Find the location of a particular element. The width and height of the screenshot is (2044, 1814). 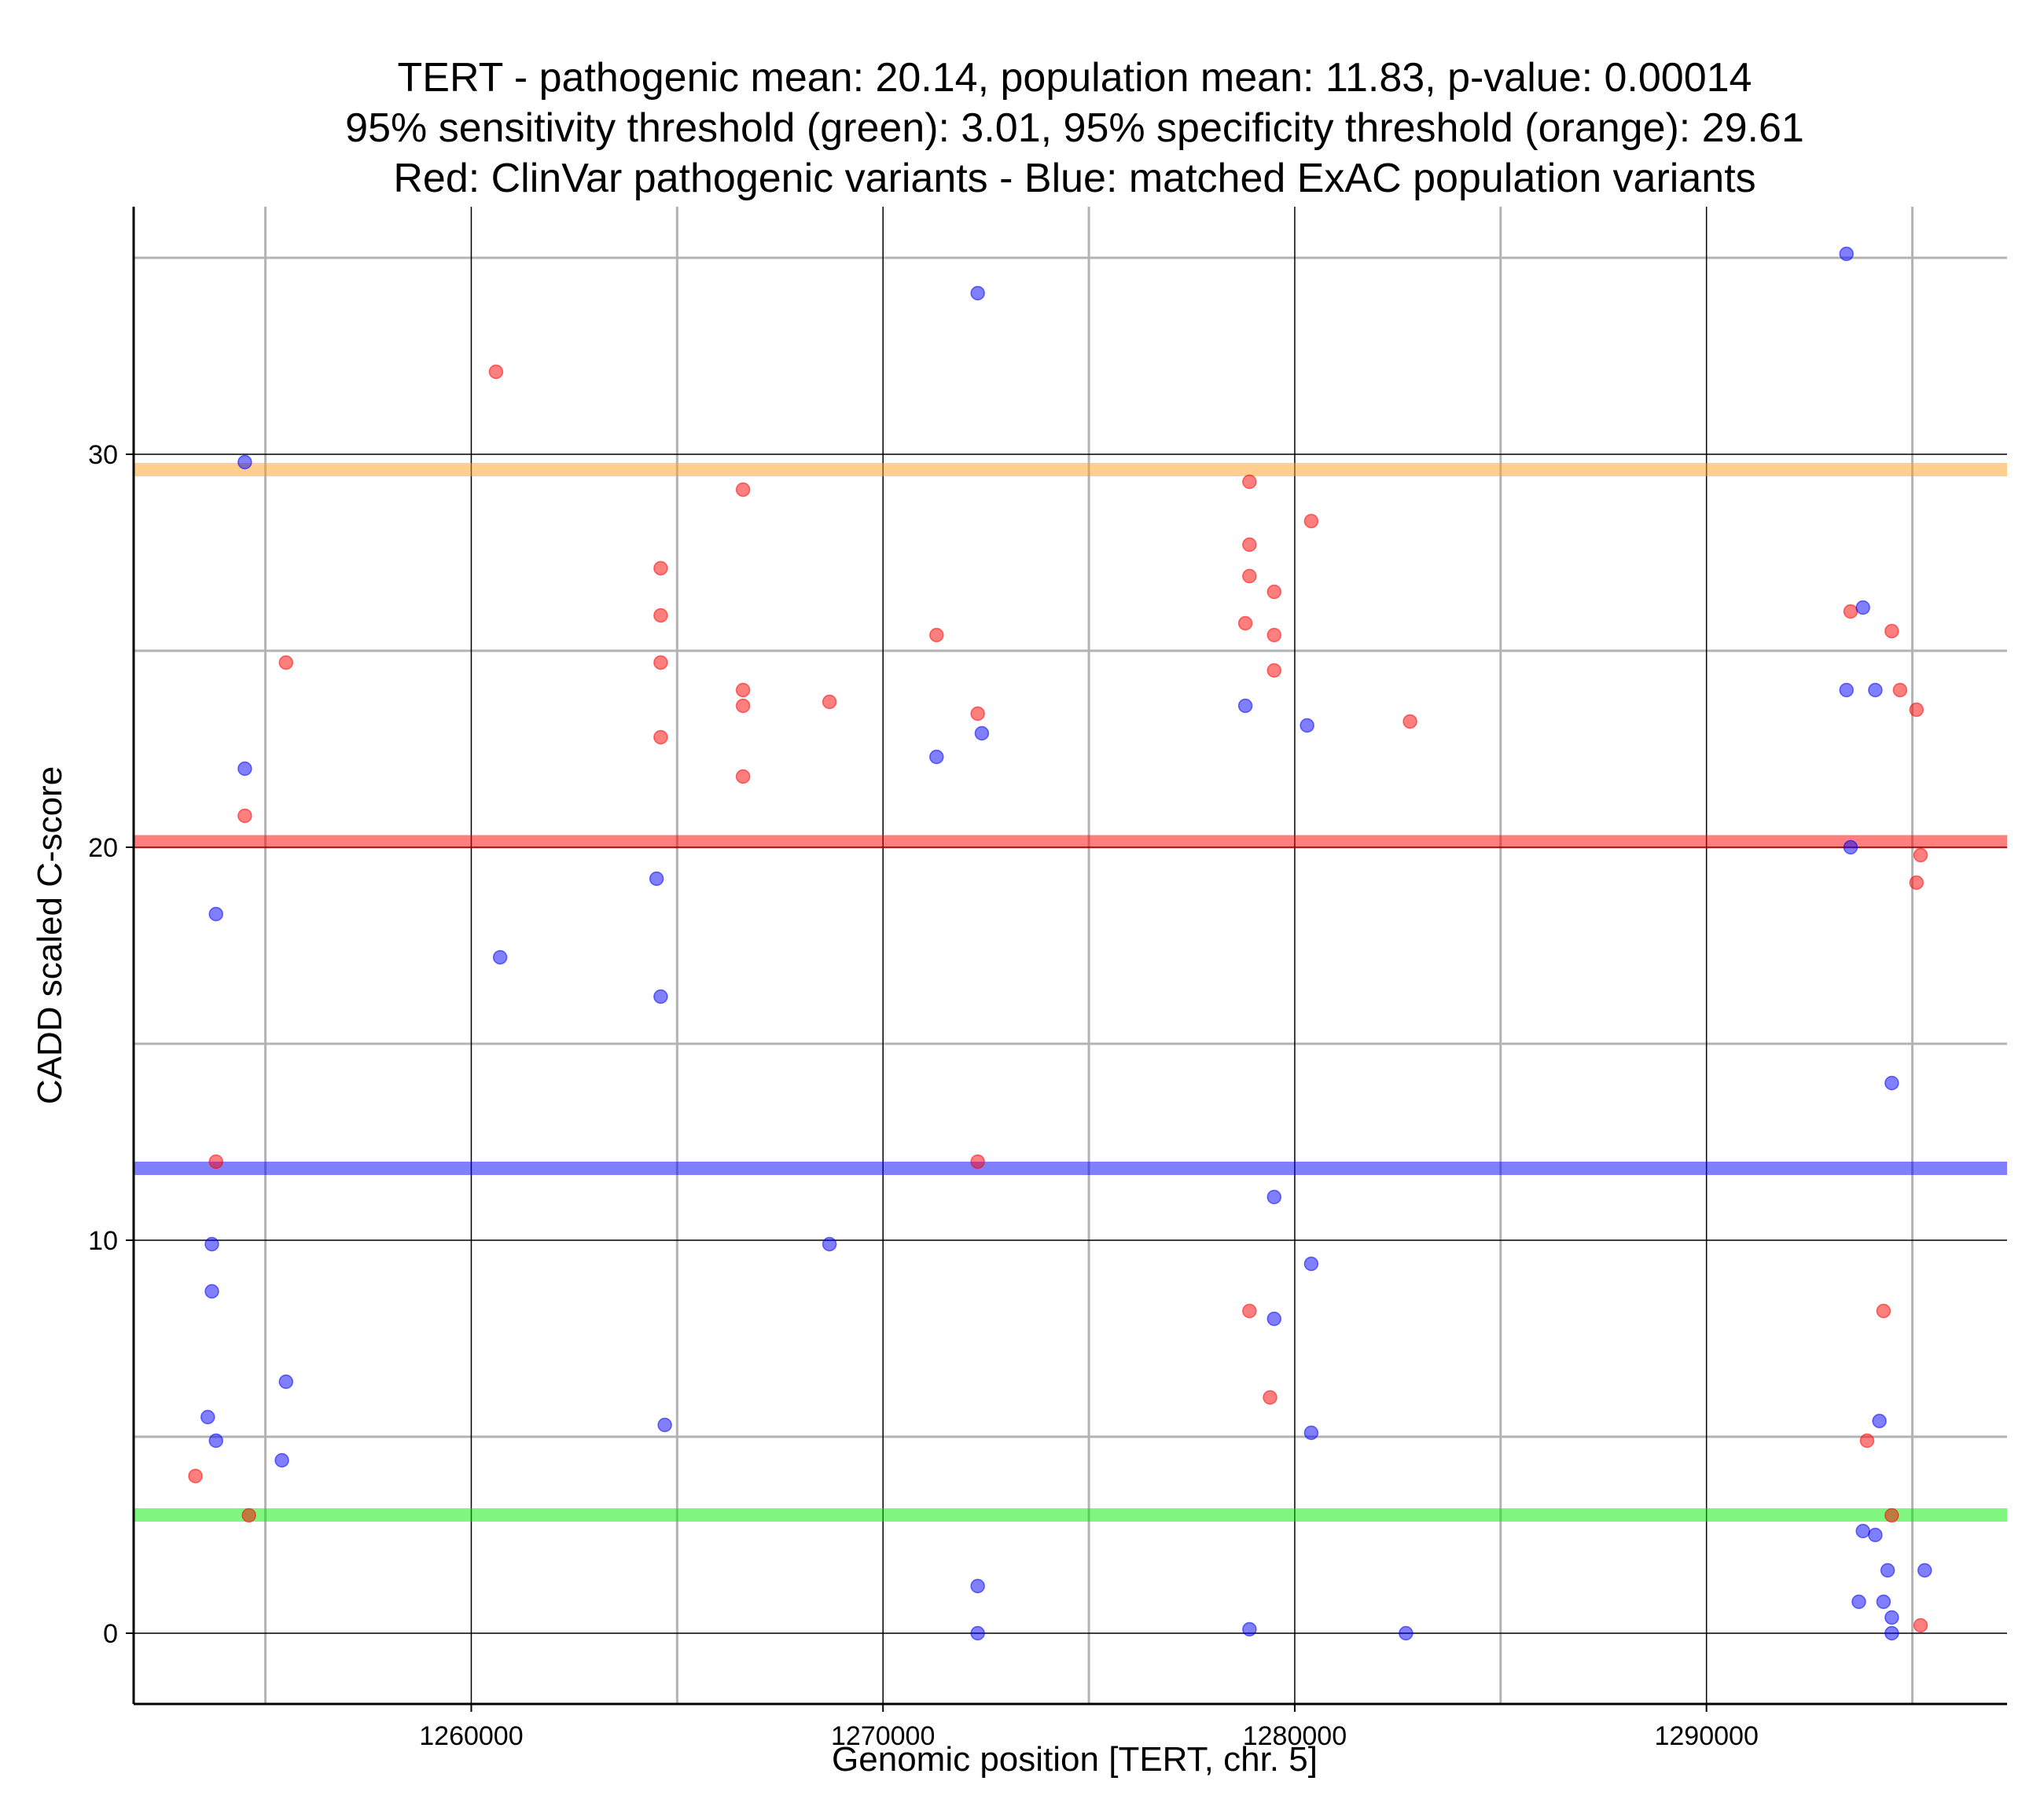

y-tick-label: 30 is located at coordinates (103, 455).